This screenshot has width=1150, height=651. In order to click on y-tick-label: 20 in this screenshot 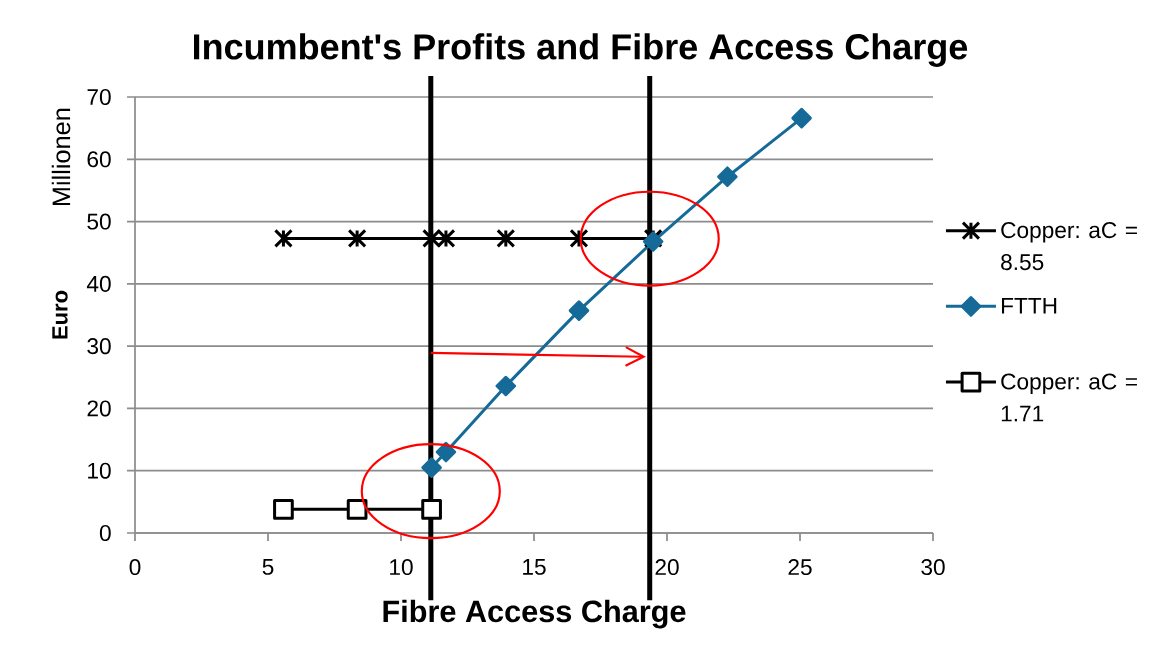, I will do `click(99, 408)`.